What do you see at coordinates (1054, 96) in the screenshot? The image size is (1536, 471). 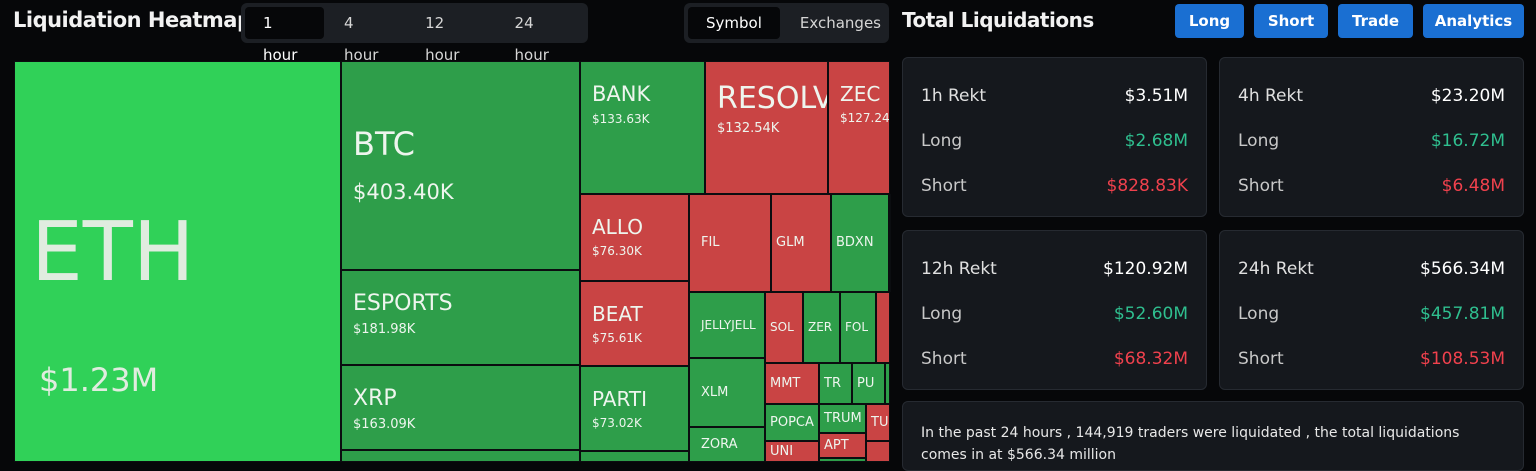 I see `card-header: 1h Rekt $3.51M` at bounding box center [1054, 96].